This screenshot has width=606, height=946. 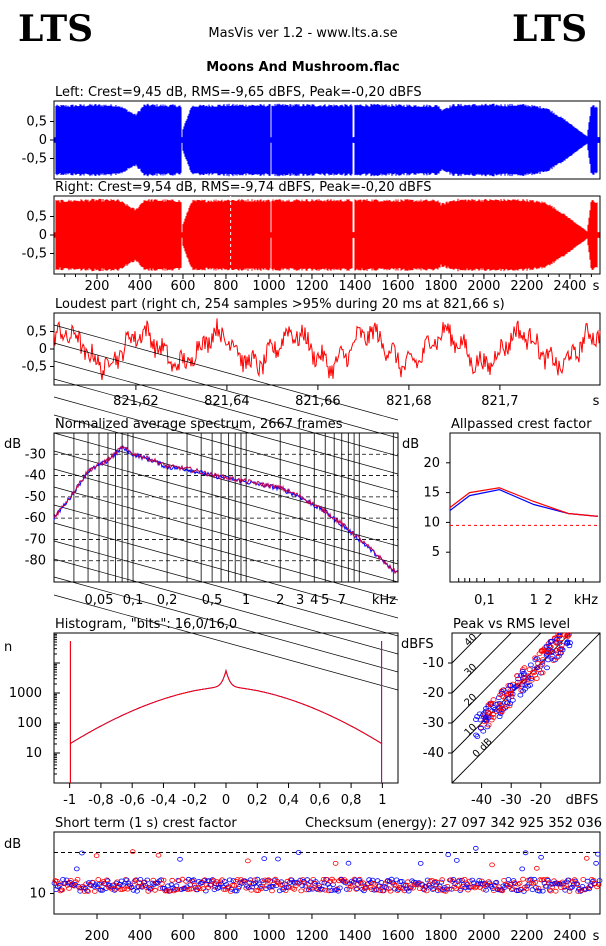 What do you see at coordinates (35, 476) in the screenshot?
I see `spectrum-ytick-label: -40` at bounding box center [35, 476].